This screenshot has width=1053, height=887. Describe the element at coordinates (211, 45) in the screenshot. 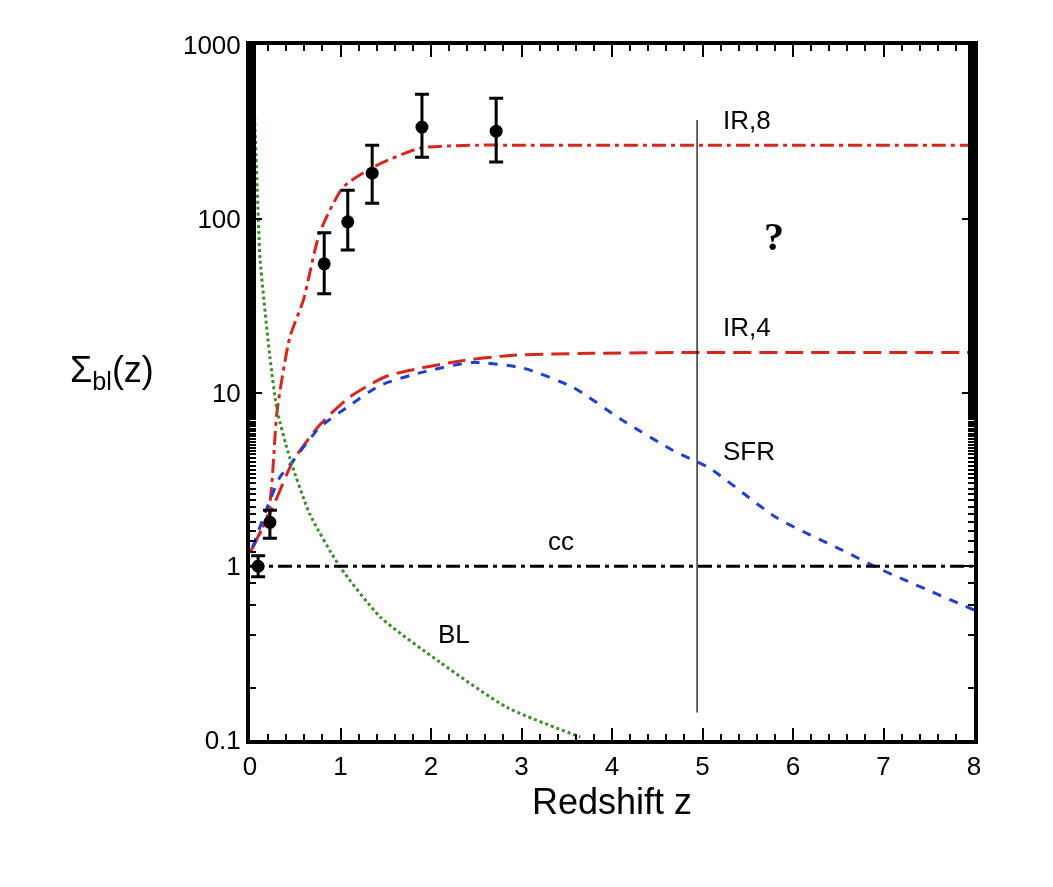

I see `y-tick-label: 1000` at that location.